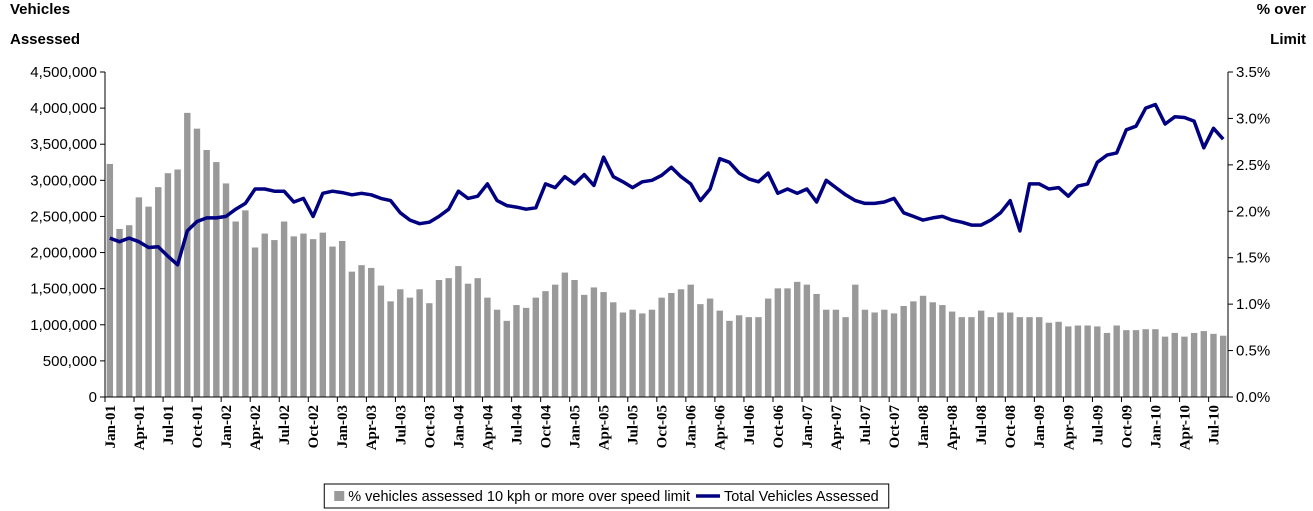 This screenshot has height=511, width=1313. I want to click on x-tick-label: Jan-06, so click(692, 427).